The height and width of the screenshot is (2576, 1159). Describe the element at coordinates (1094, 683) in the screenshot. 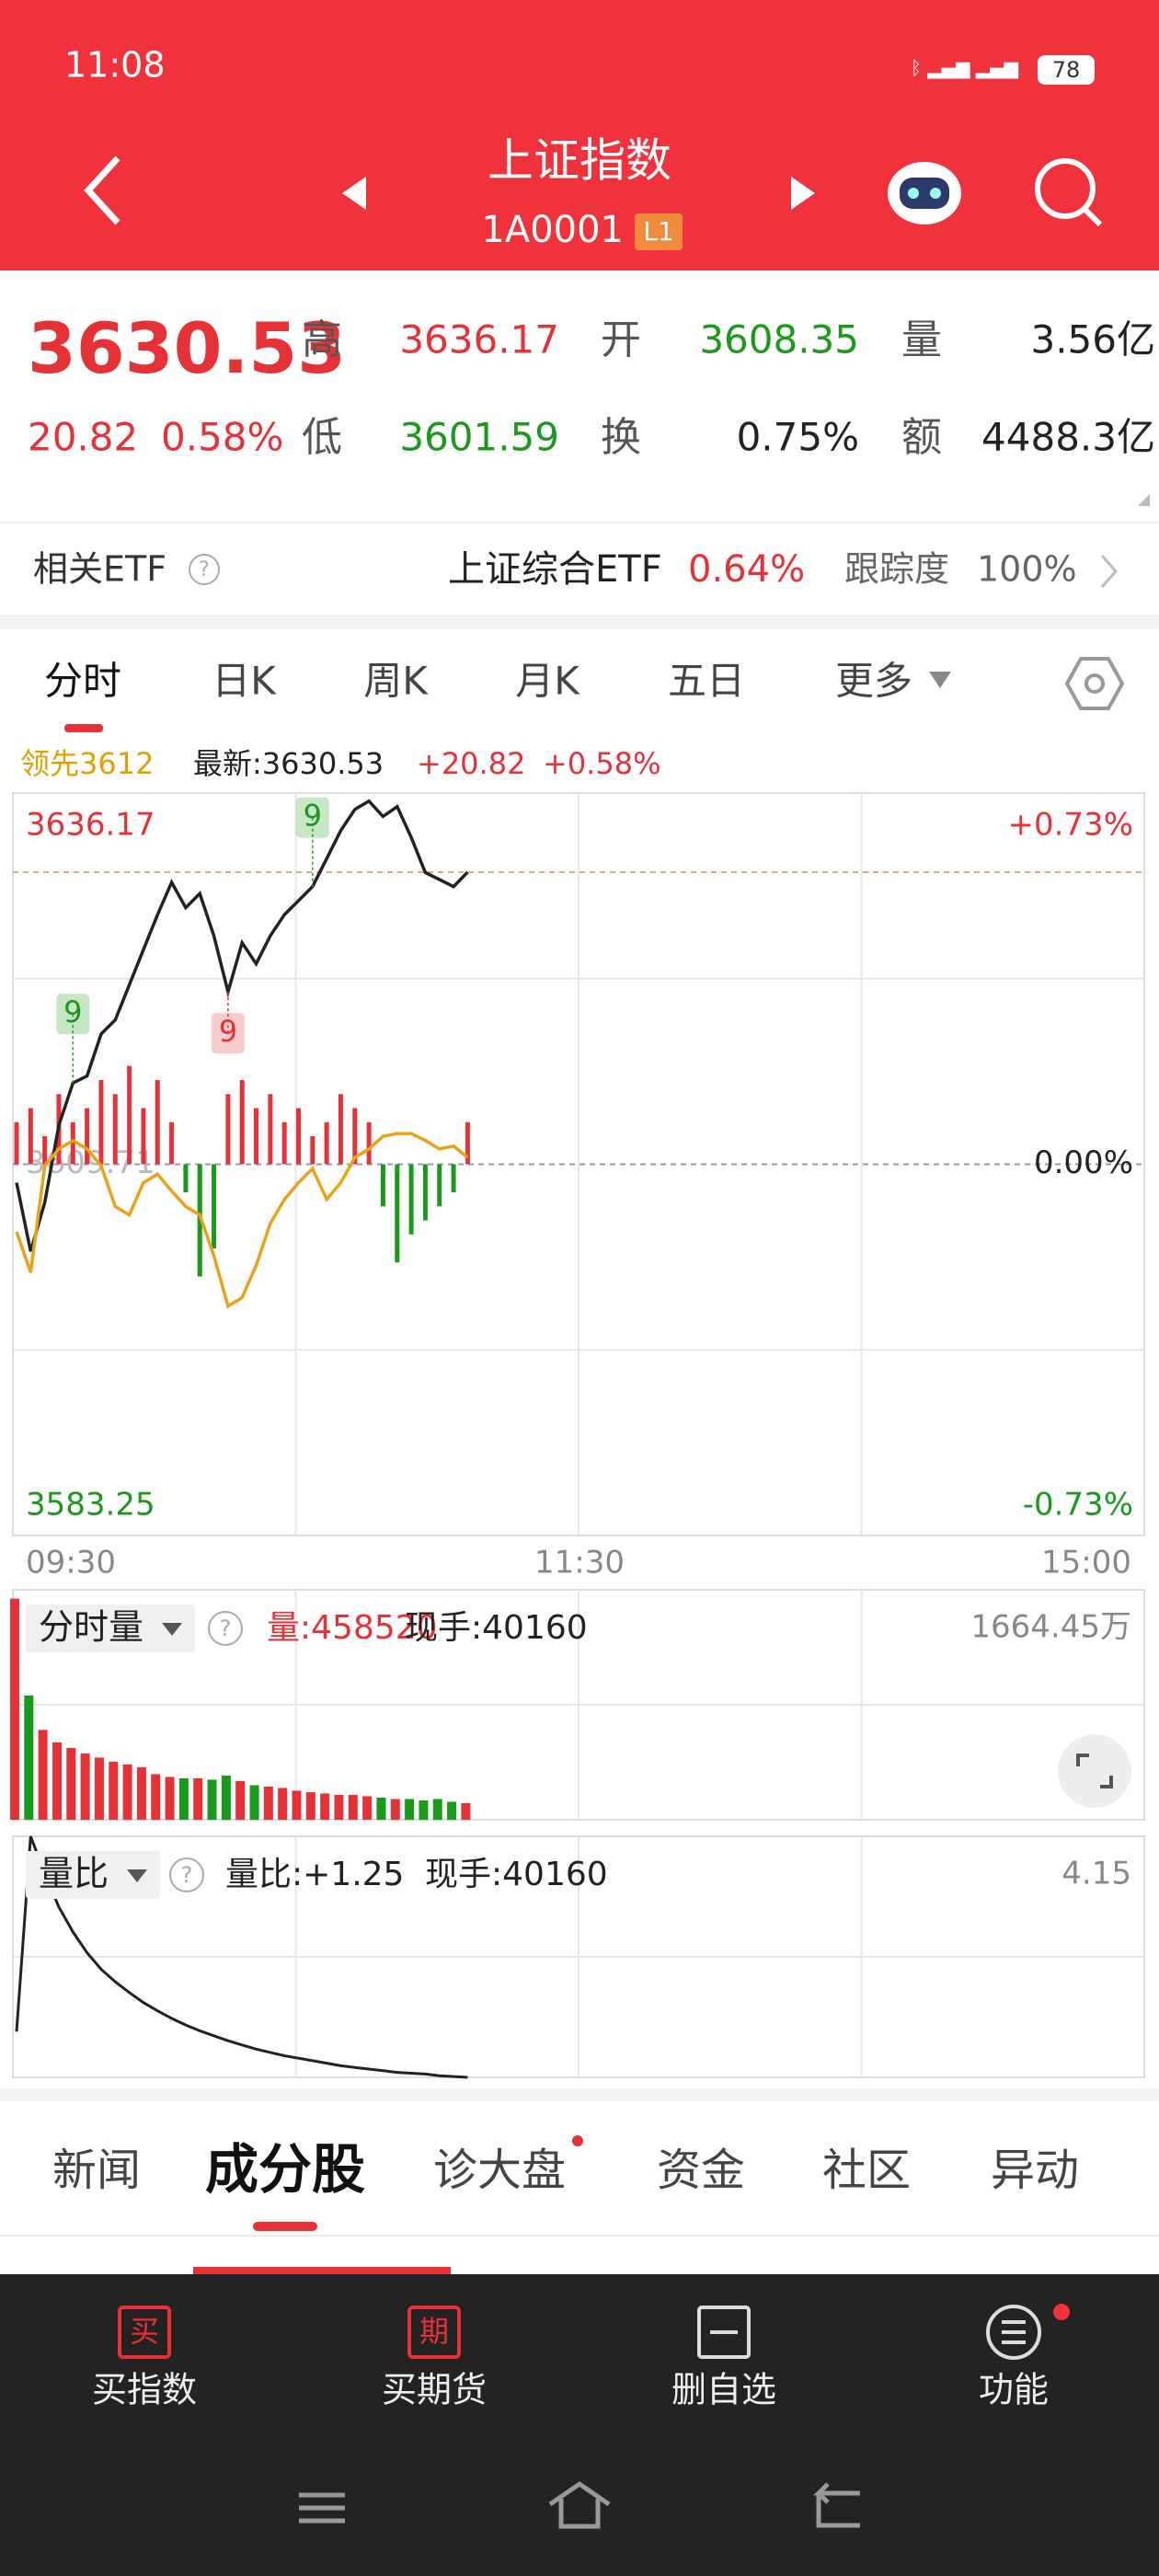

I see `settings-button` at that location.